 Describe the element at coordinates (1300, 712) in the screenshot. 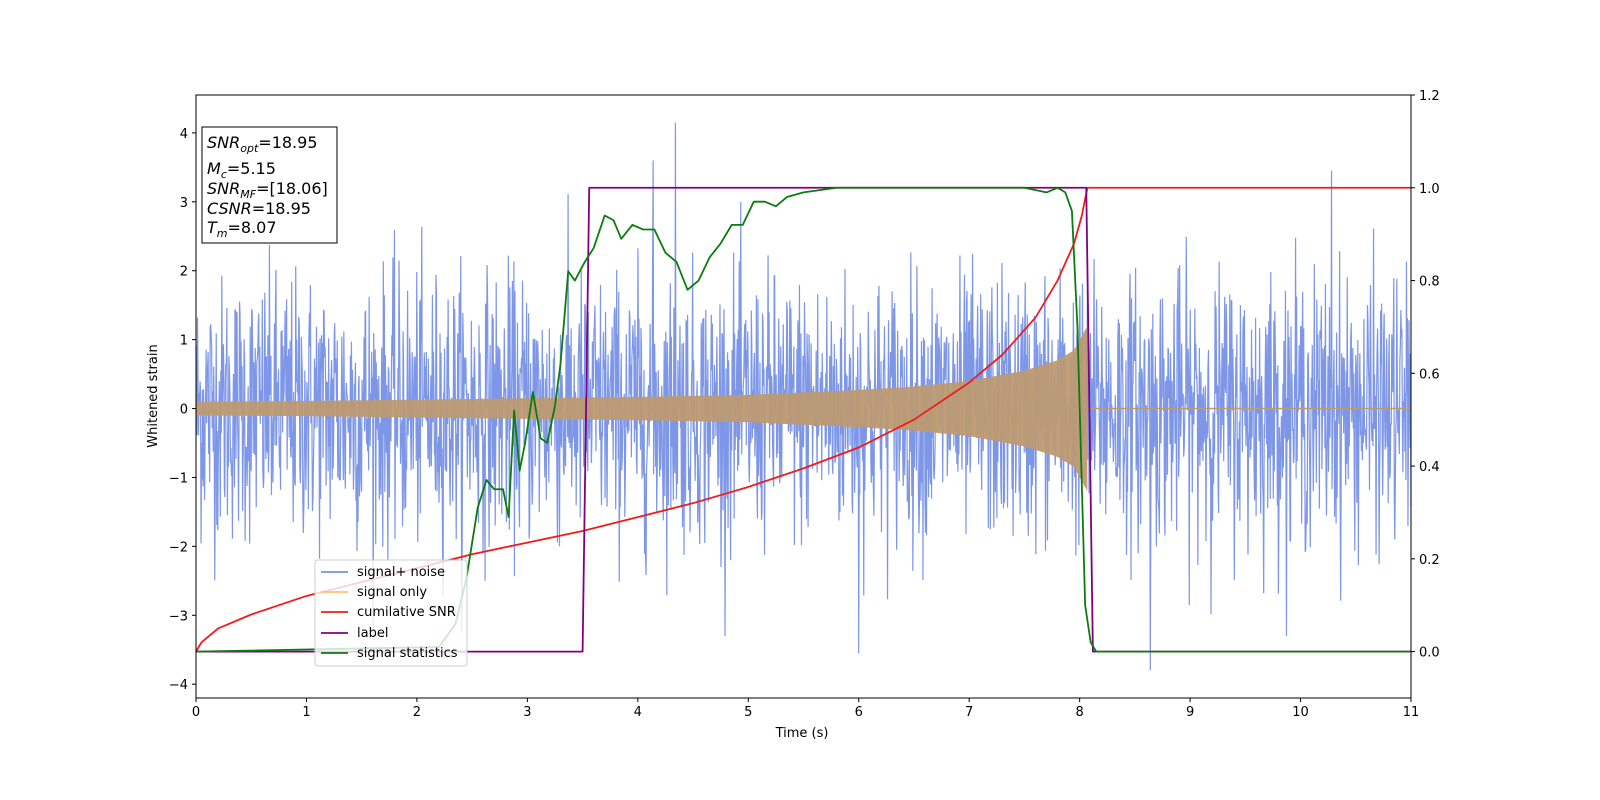

I see `x-tick-label: 10` at that location.